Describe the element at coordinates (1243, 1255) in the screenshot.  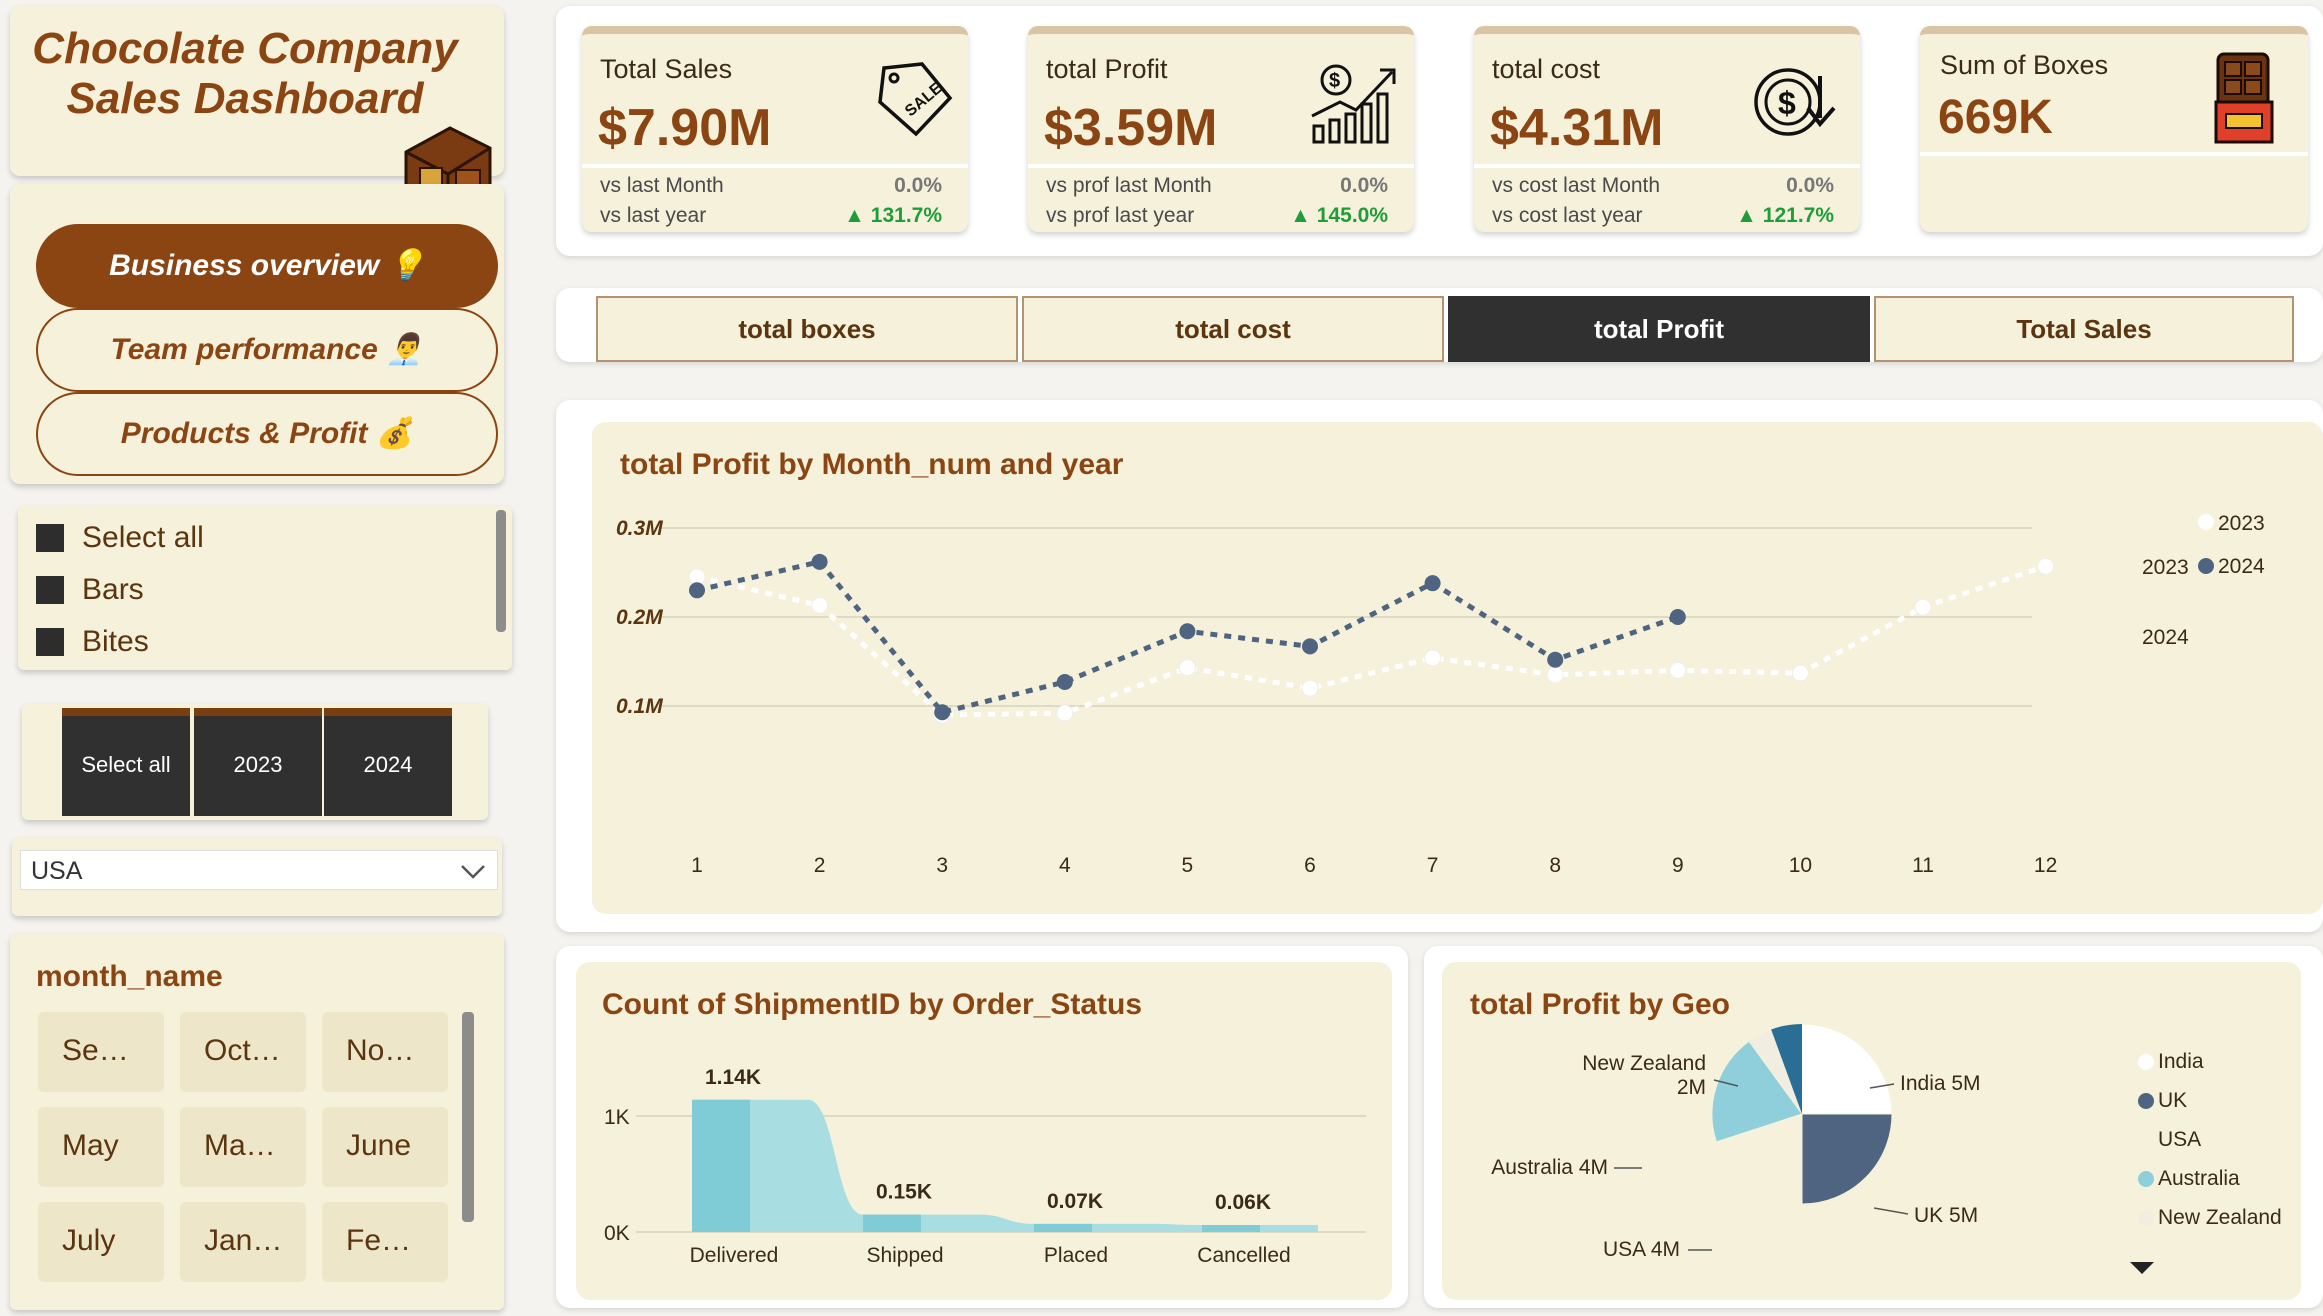
I see `x-tick-label: Cancelled` at that location.